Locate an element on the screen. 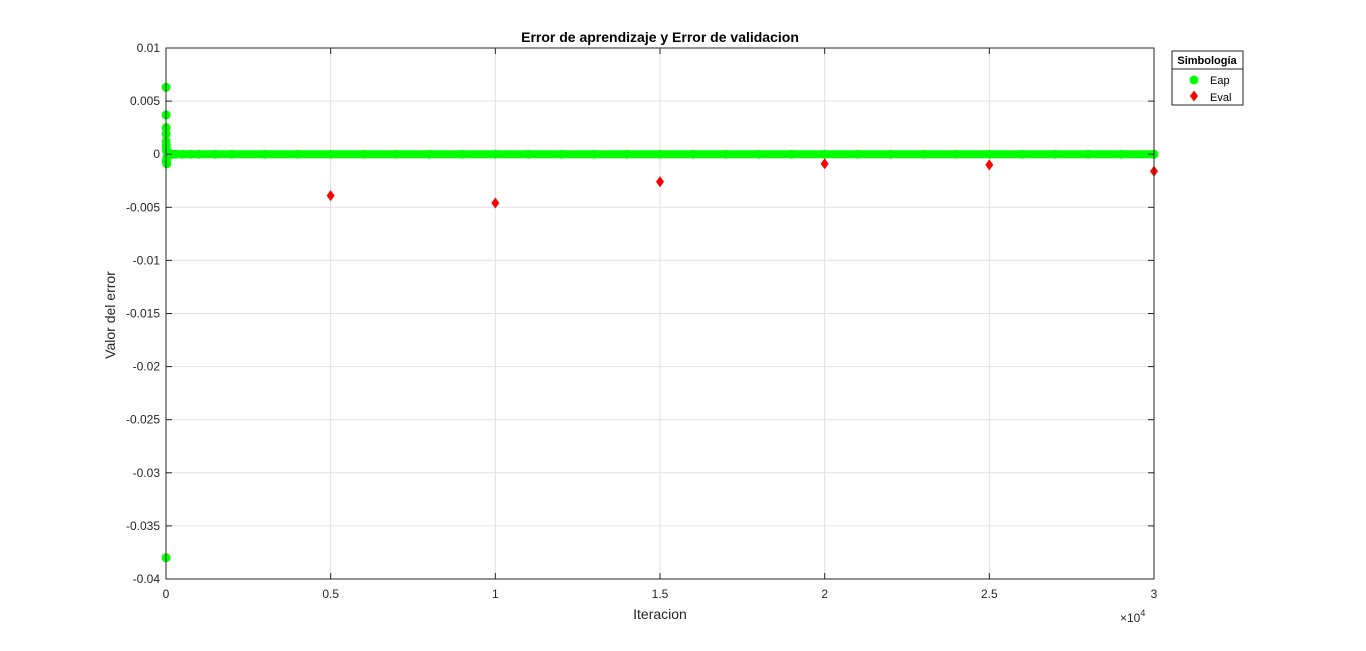 Image resolution: width=1366 pixels, height=651 pixels. legend-eap-marker is located at coordinates (1194, 80).